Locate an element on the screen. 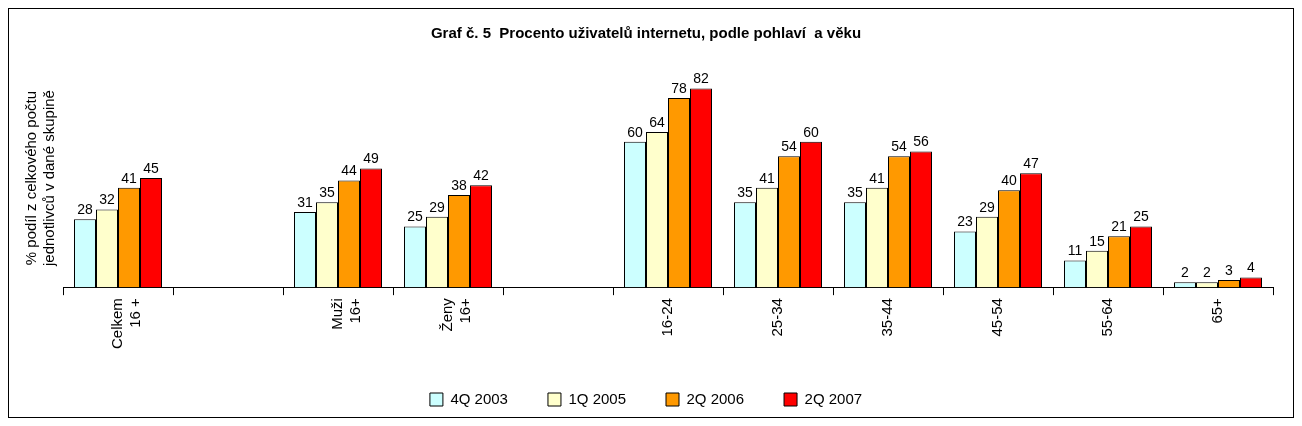 The image size is (1302, 426). legend-label: 4Q 2003 is located at coordinates (479, 398).